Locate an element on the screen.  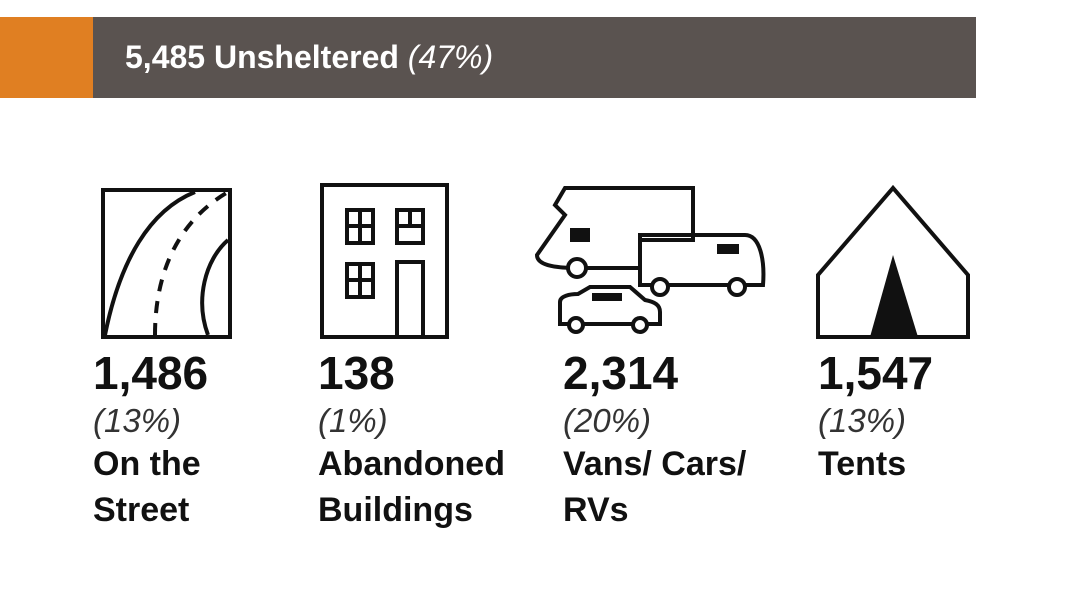
item-count: 1,486 is located at coordinates (151, 373).